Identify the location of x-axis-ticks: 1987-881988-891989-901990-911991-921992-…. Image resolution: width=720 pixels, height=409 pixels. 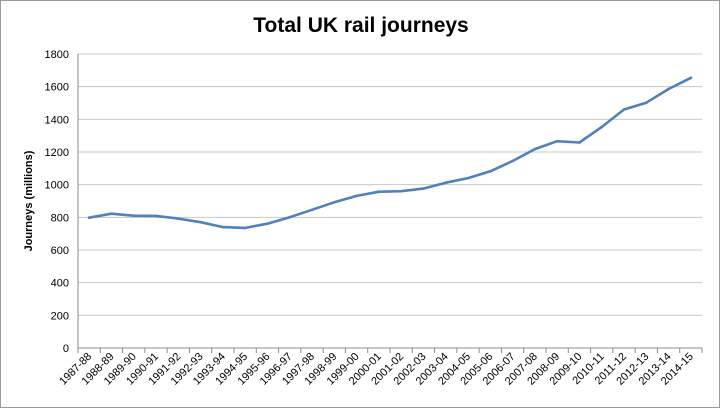
(376, 369).